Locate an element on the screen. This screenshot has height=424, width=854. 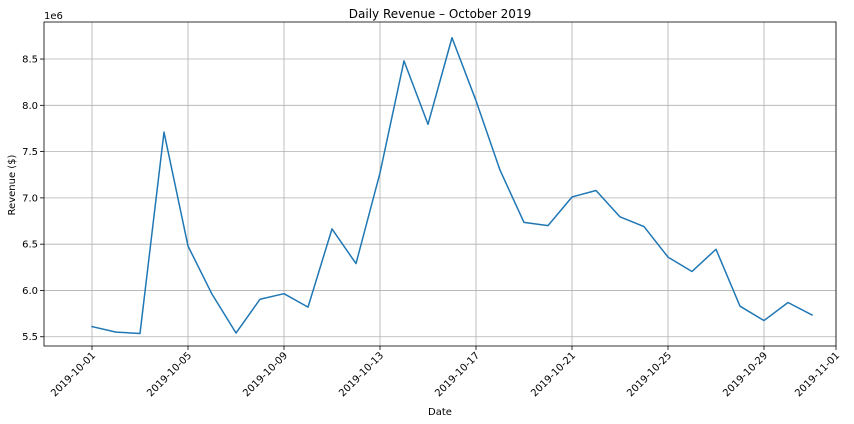
x-tick-label: 2019-10-05 is located at coordinates (169, 374).